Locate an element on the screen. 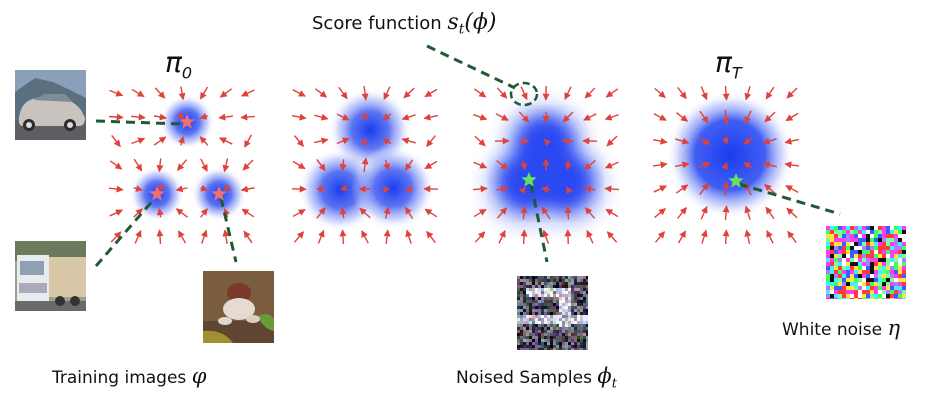 The height and width of the screenshot is (400, 928). white-noise-label: White noise η is located at coordinates (841, 328).